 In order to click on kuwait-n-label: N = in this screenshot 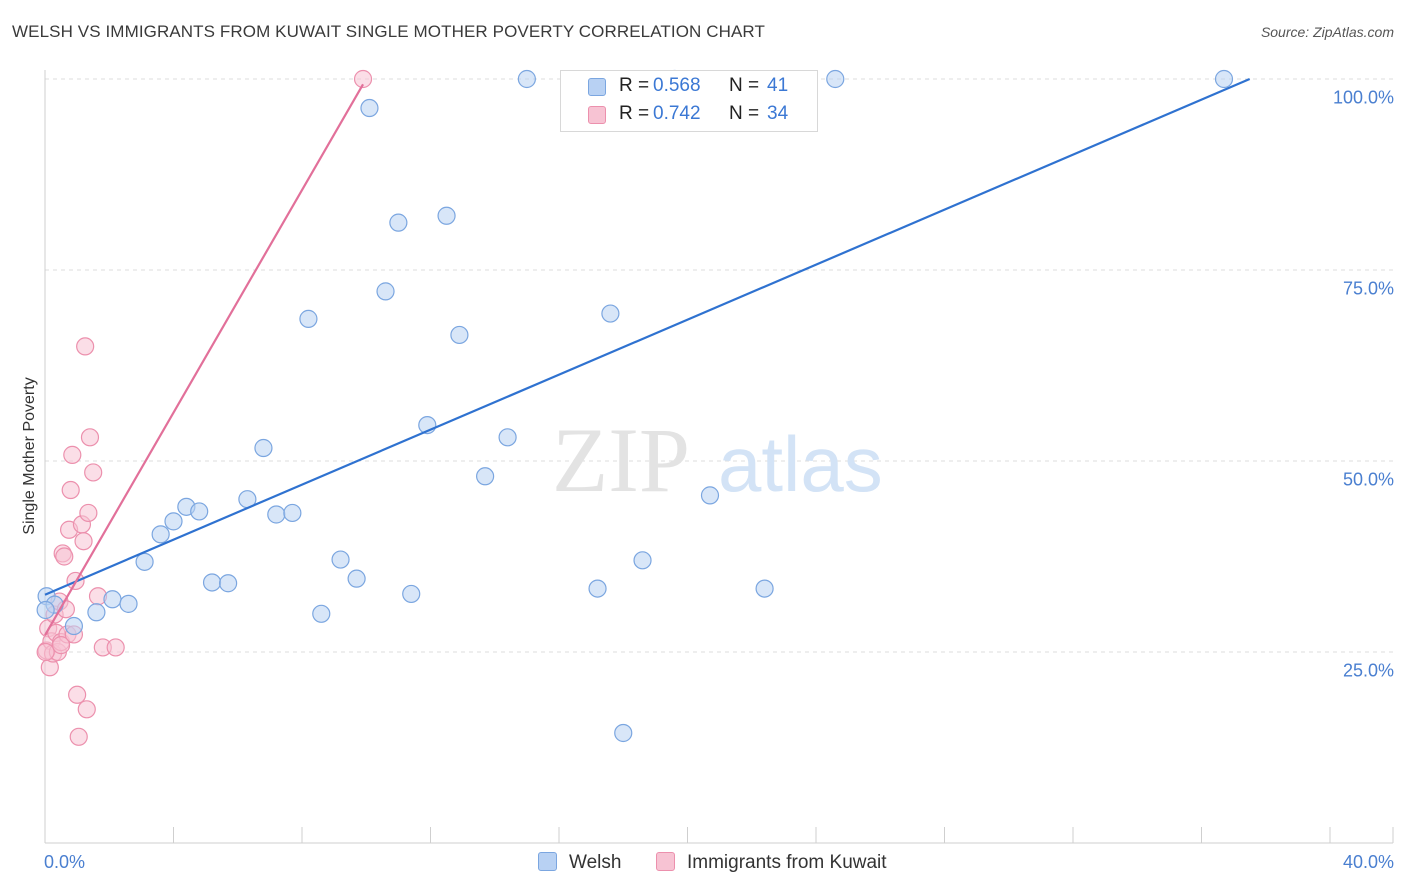, I will do `click(744, 113)`.